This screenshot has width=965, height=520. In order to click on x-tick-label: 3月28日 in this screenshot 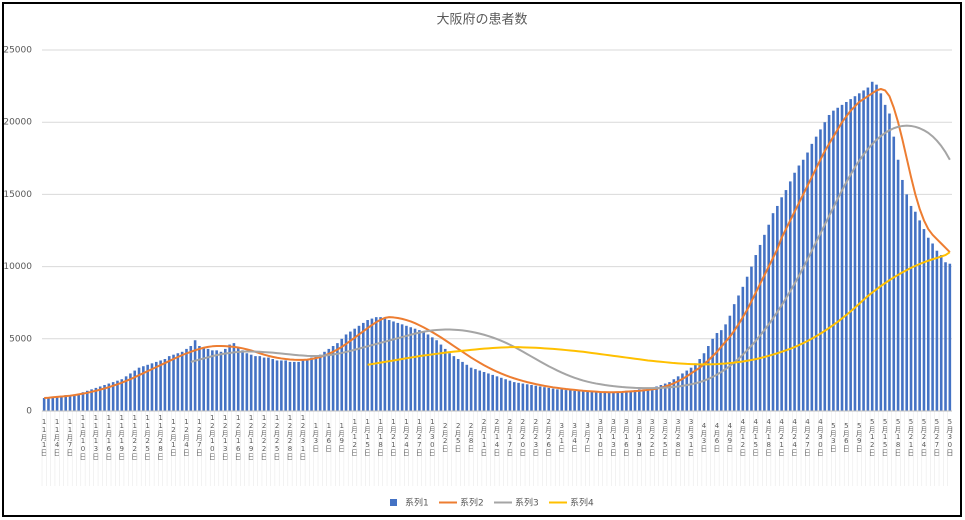, I will do `click(678, 437)`.